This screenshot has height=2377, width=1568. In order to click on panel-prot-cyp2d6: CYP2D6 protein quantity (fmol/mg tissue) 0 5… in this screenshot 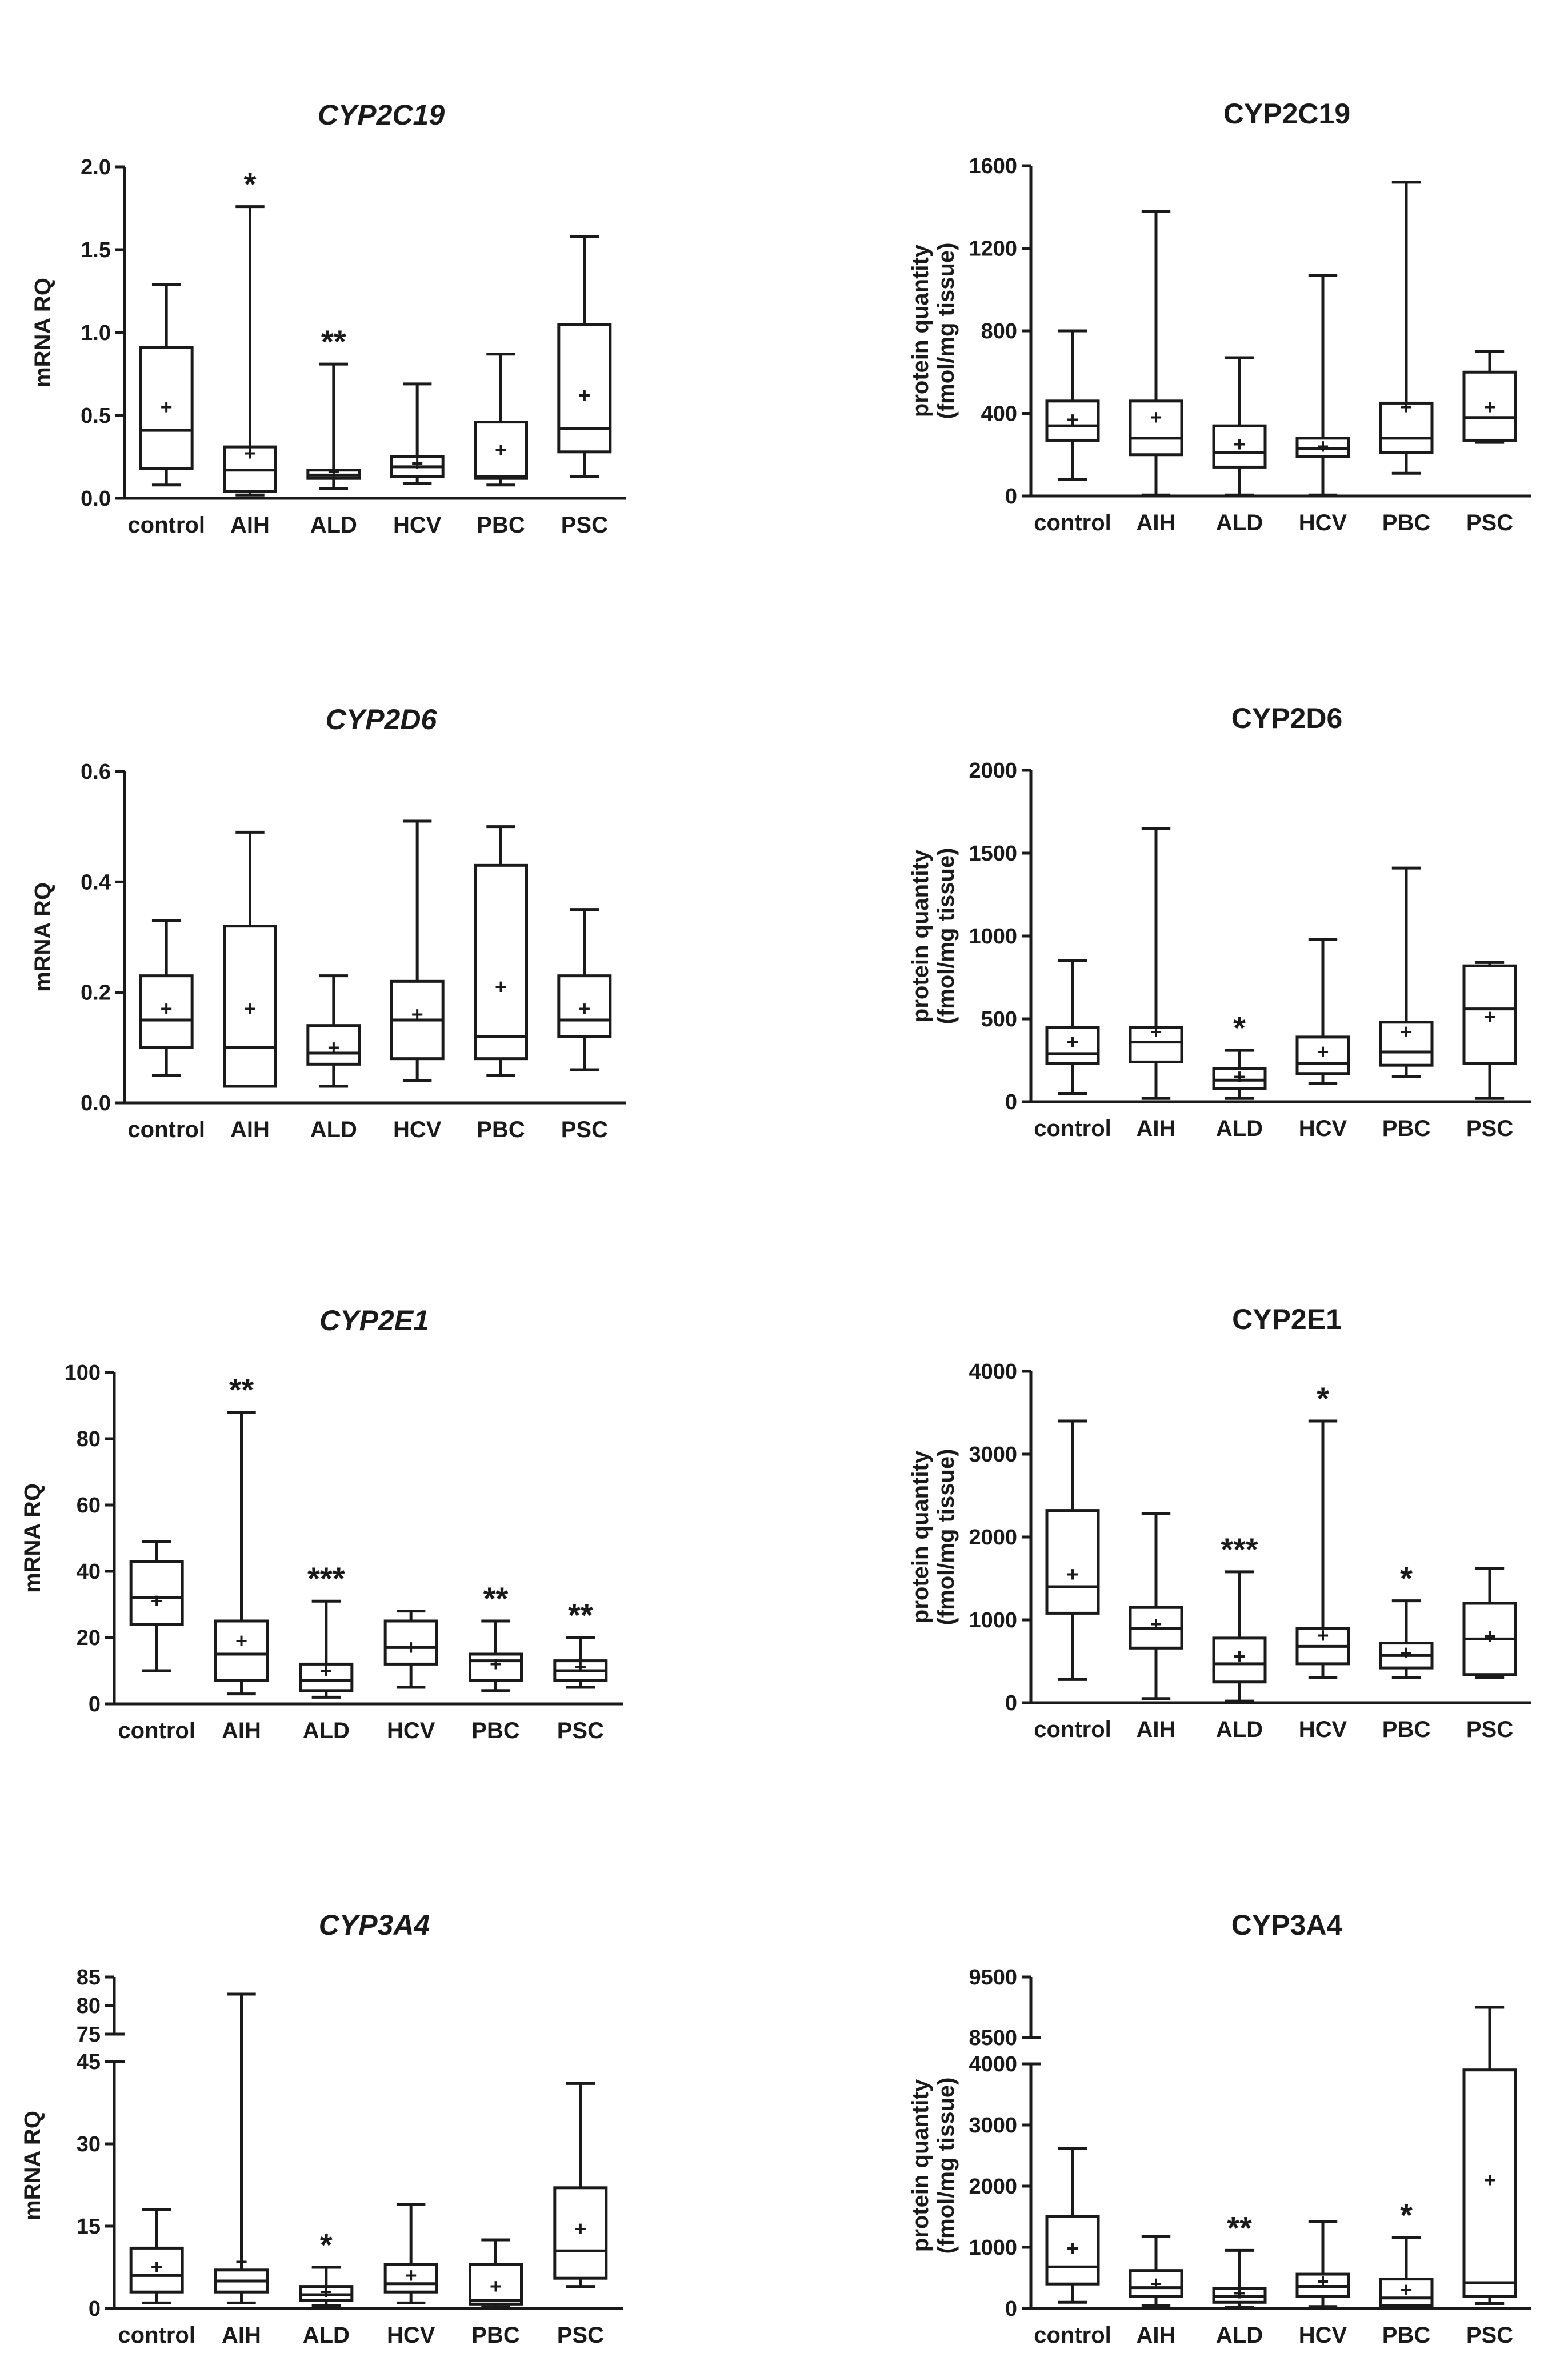, I will do `click(1219, 921)`.